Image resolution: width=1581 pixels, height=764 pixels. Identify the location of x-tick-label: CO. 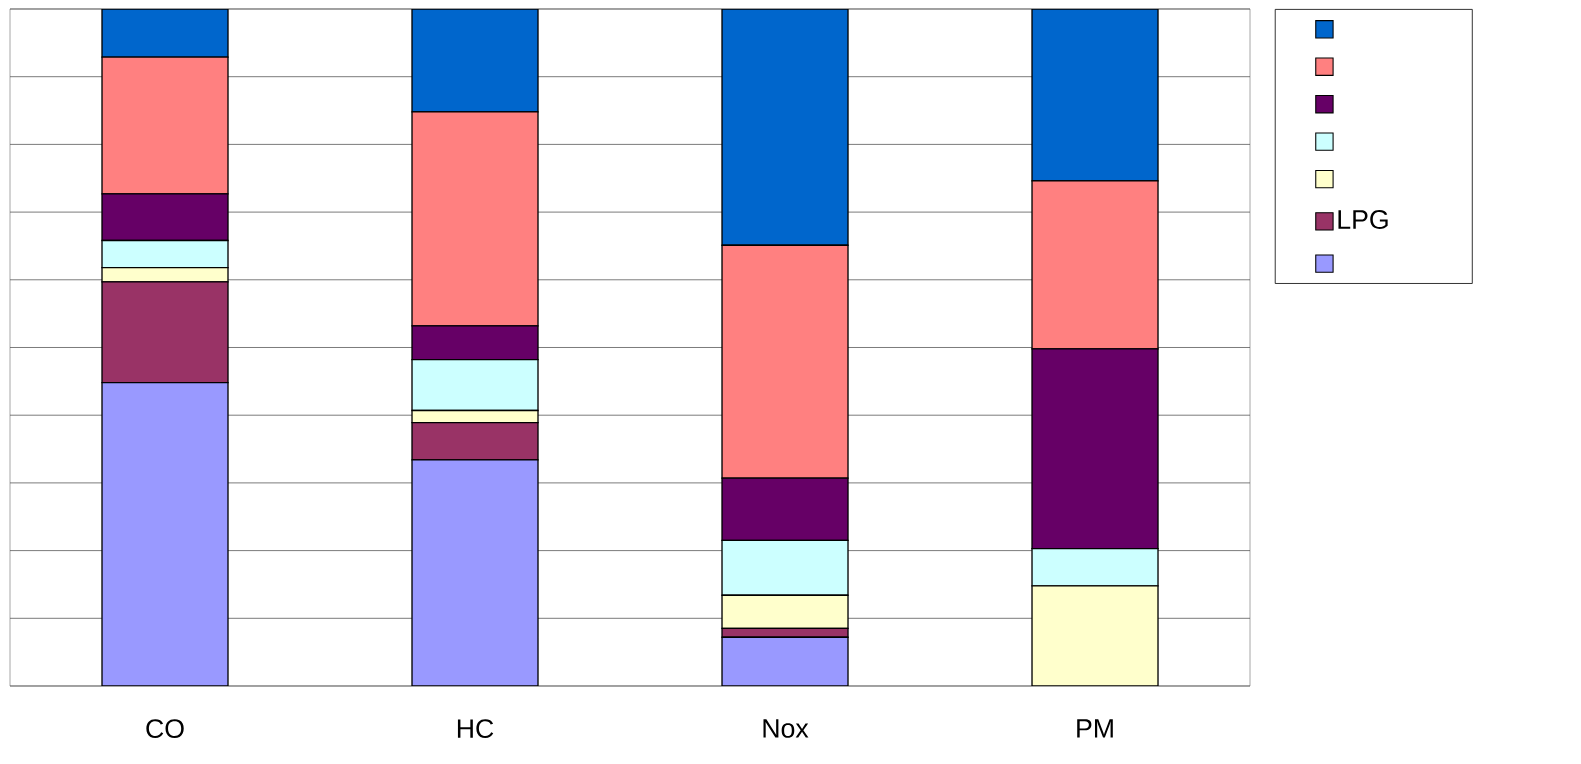
(165, 729).